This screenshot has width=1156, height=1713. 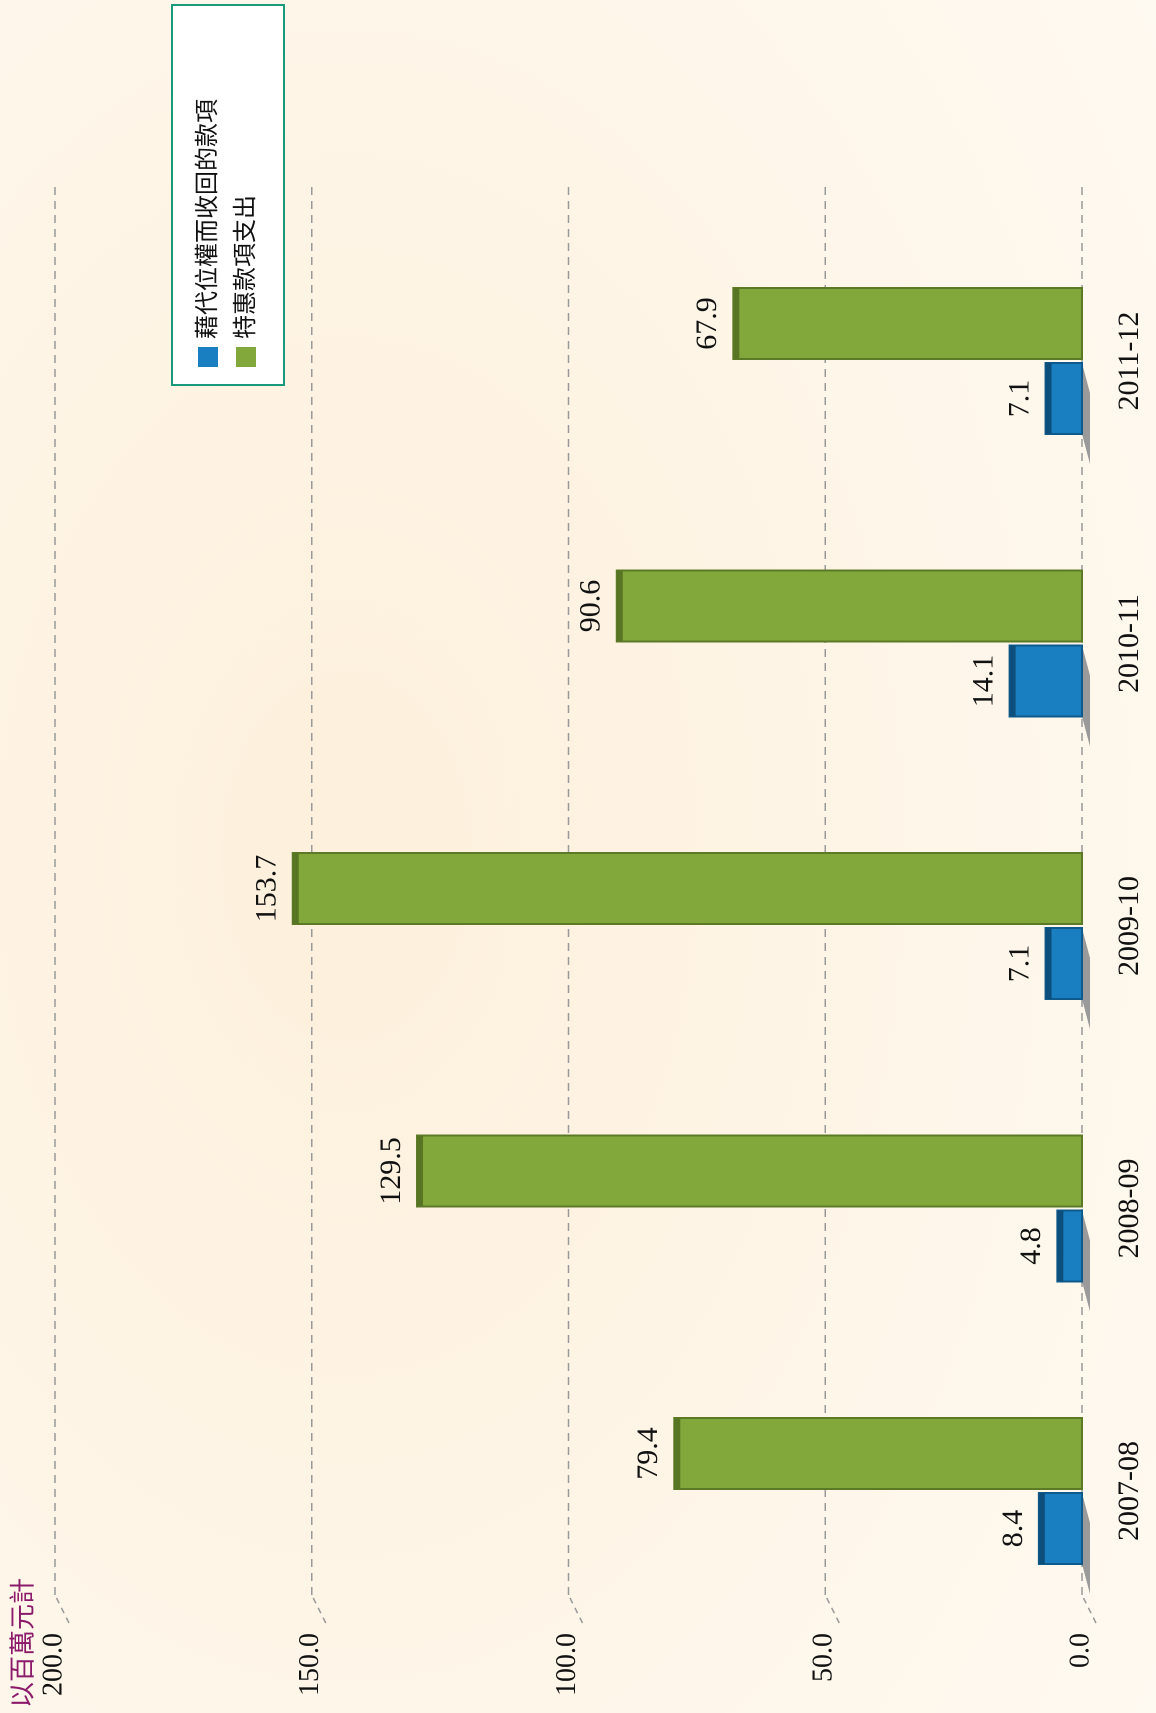 What do you see at coordinates (590, 606) in the screenshot?
I see `value-label: 90.6` at bounding box center [590, 606].